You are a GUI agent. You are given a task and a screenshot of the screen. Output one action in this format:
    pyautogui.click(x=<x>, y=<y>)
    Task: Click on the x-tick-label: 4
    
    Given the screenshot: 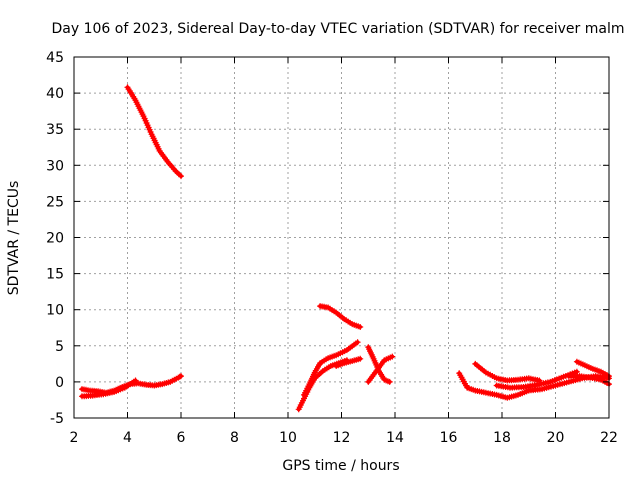 What is the action you would take?
    pyautogui.click(x=127, y=438)
    